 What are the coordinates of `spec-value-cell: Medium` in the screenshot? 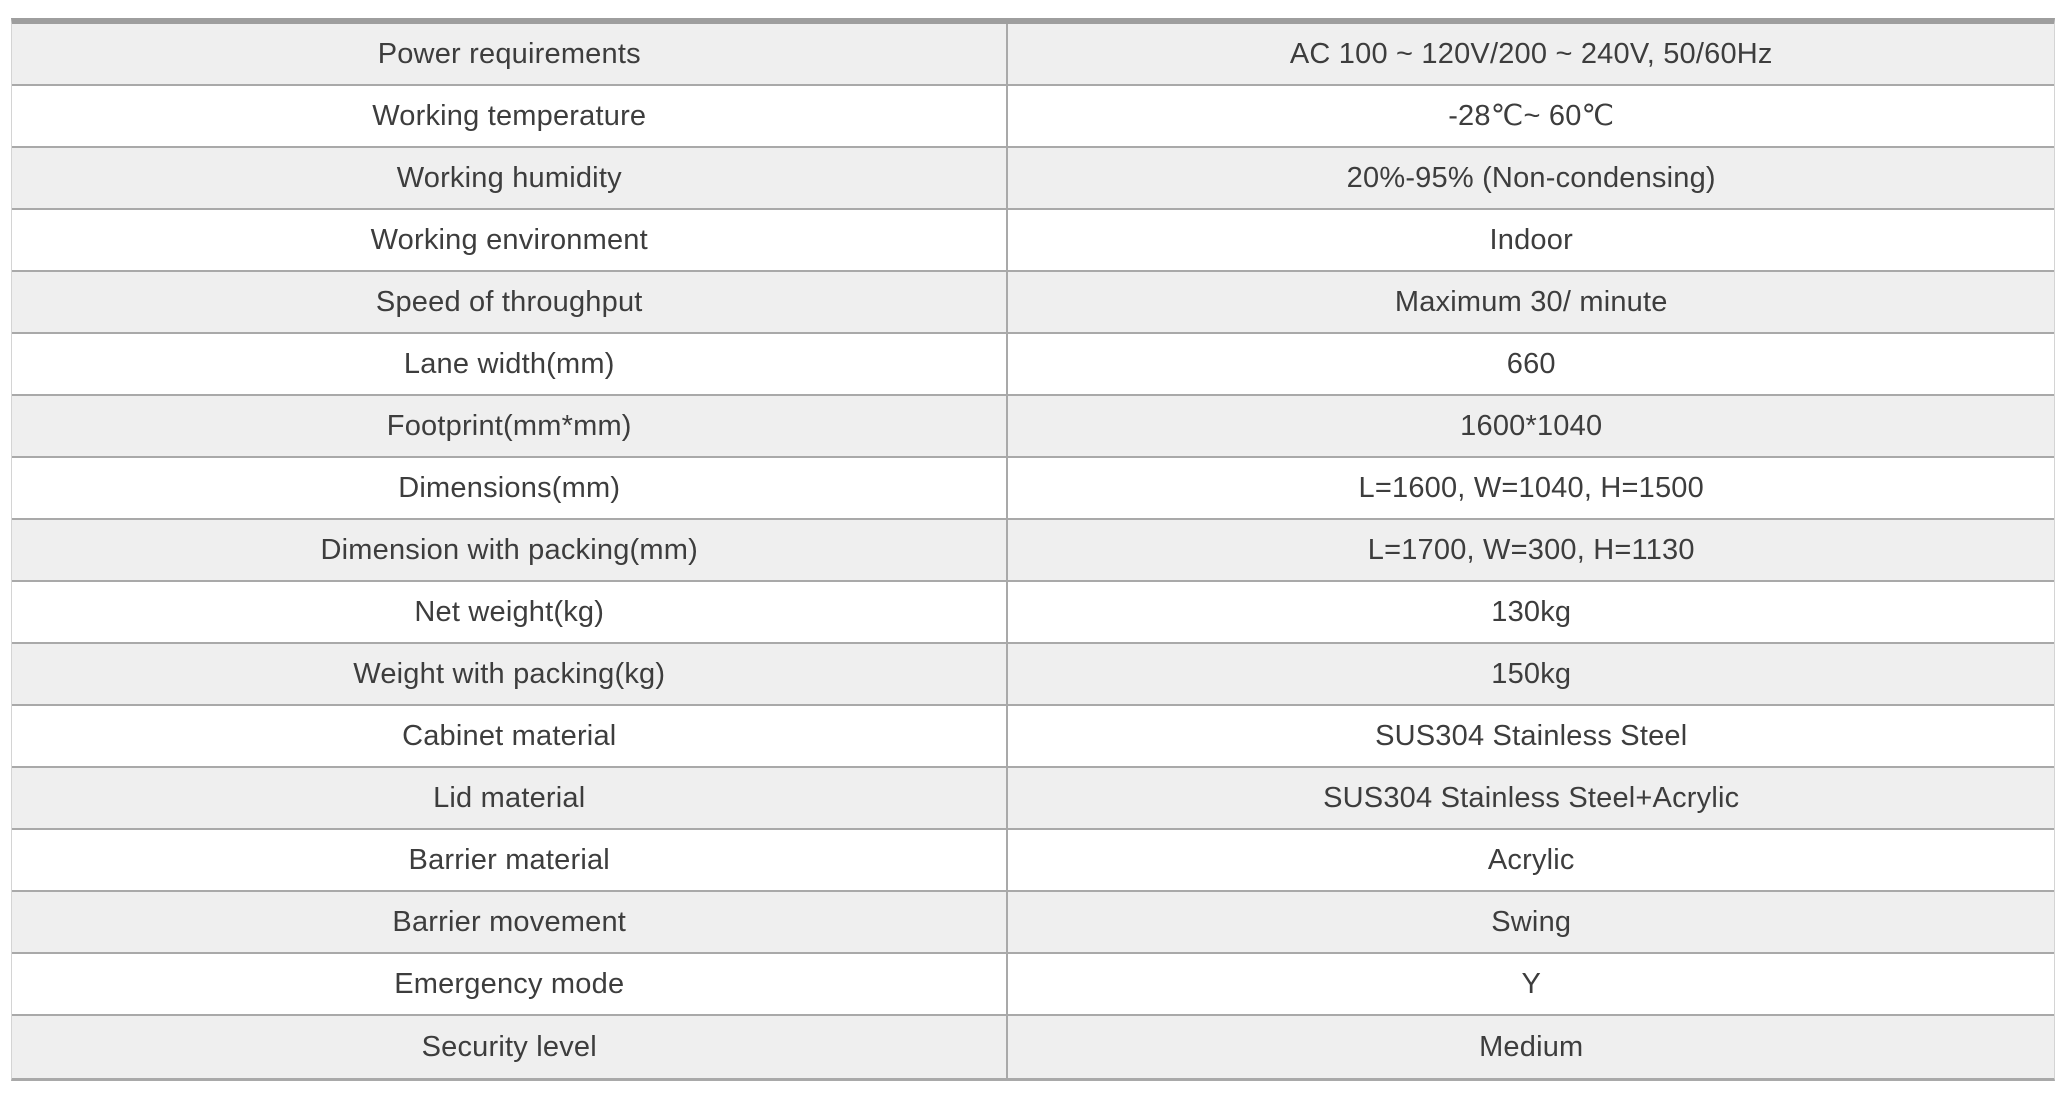 It's located at (1531, 1046).